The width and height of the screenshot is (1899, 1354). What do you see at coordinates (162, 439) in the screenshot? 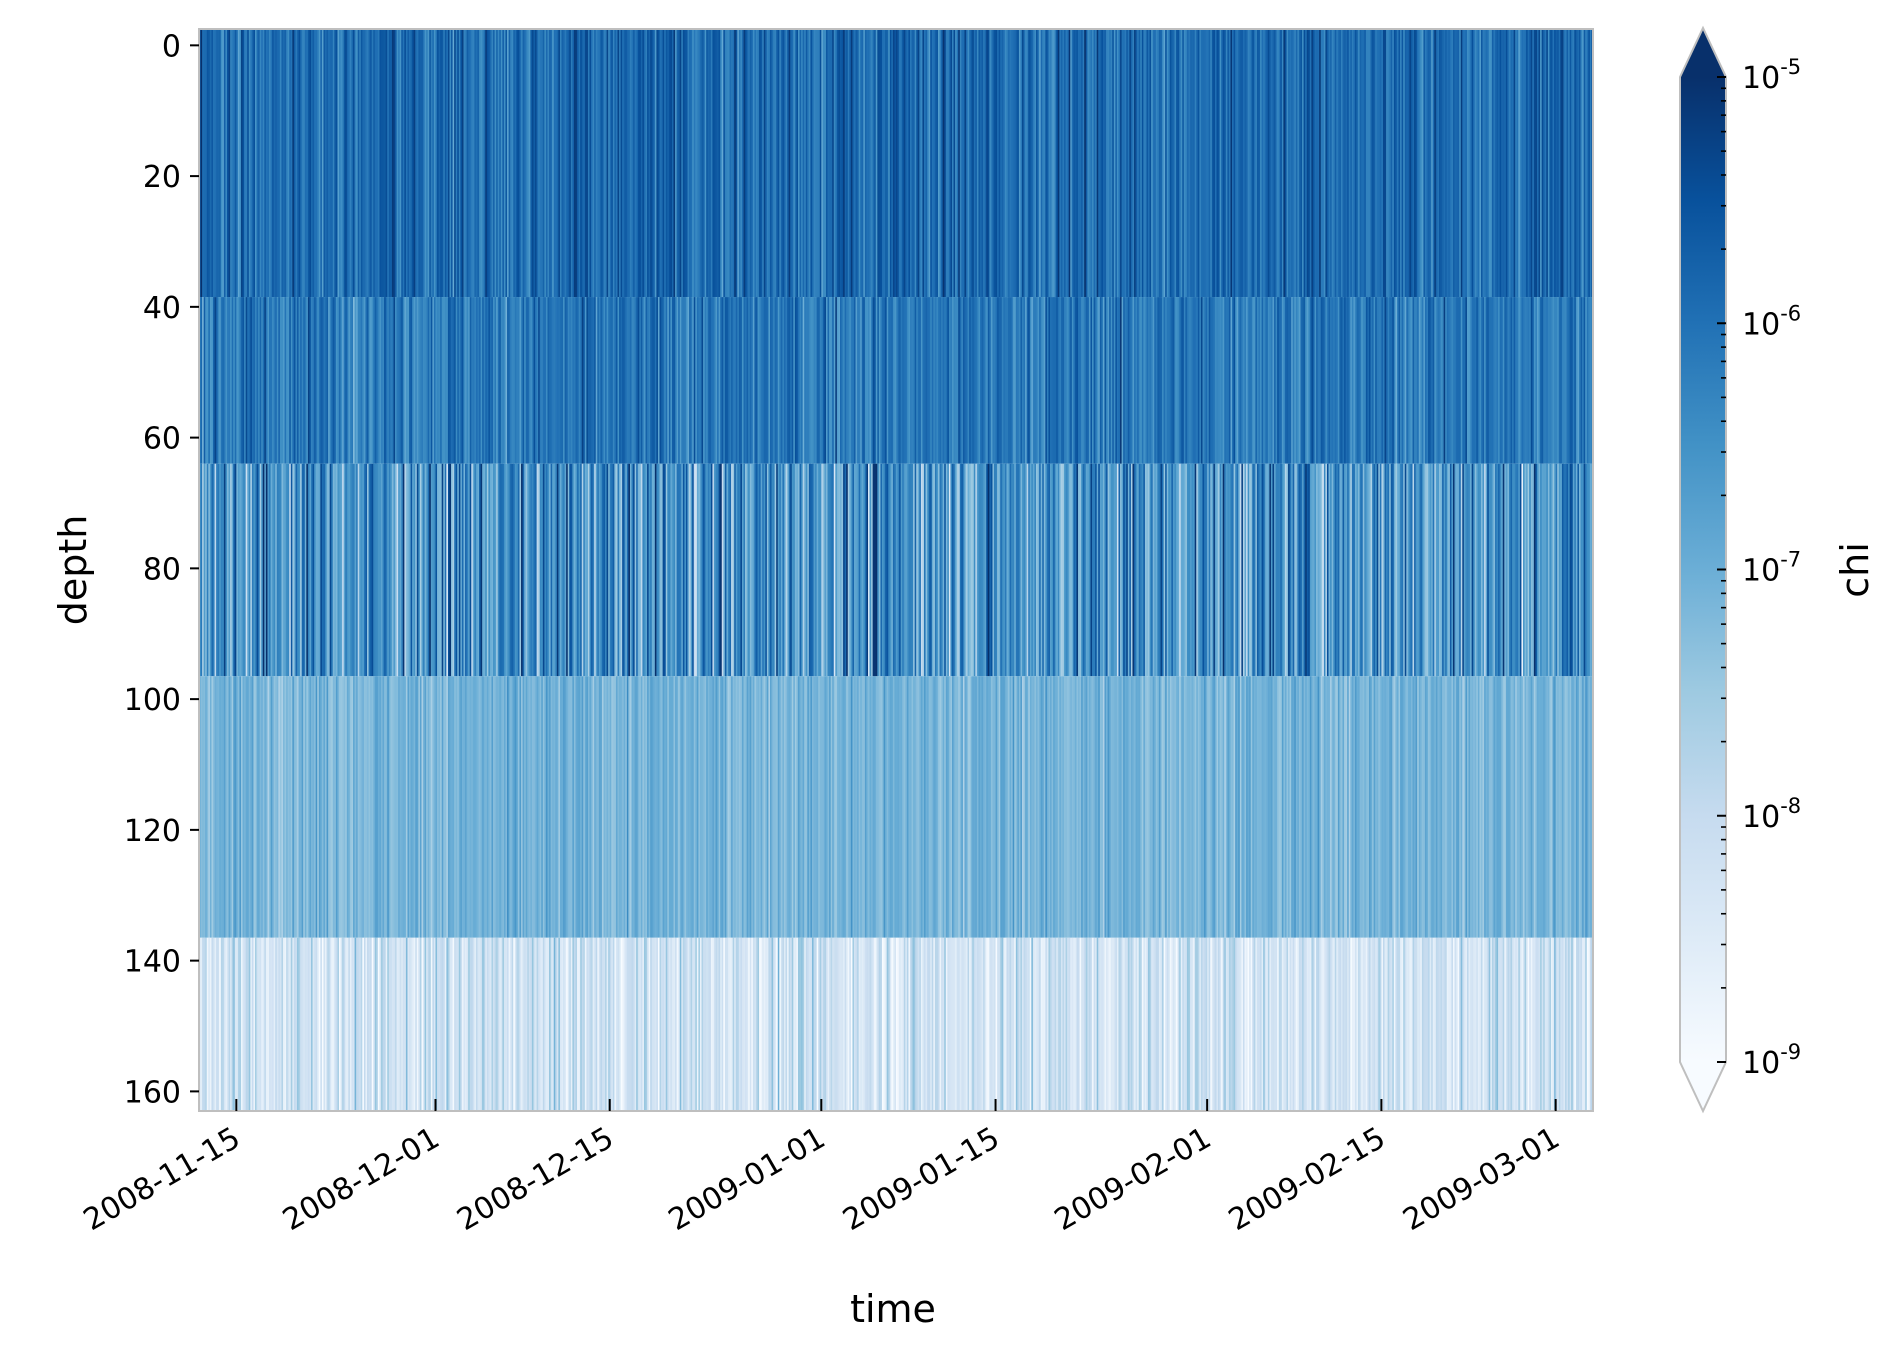
I see `y-tick-label: 60` at bounding box center [162, 439].